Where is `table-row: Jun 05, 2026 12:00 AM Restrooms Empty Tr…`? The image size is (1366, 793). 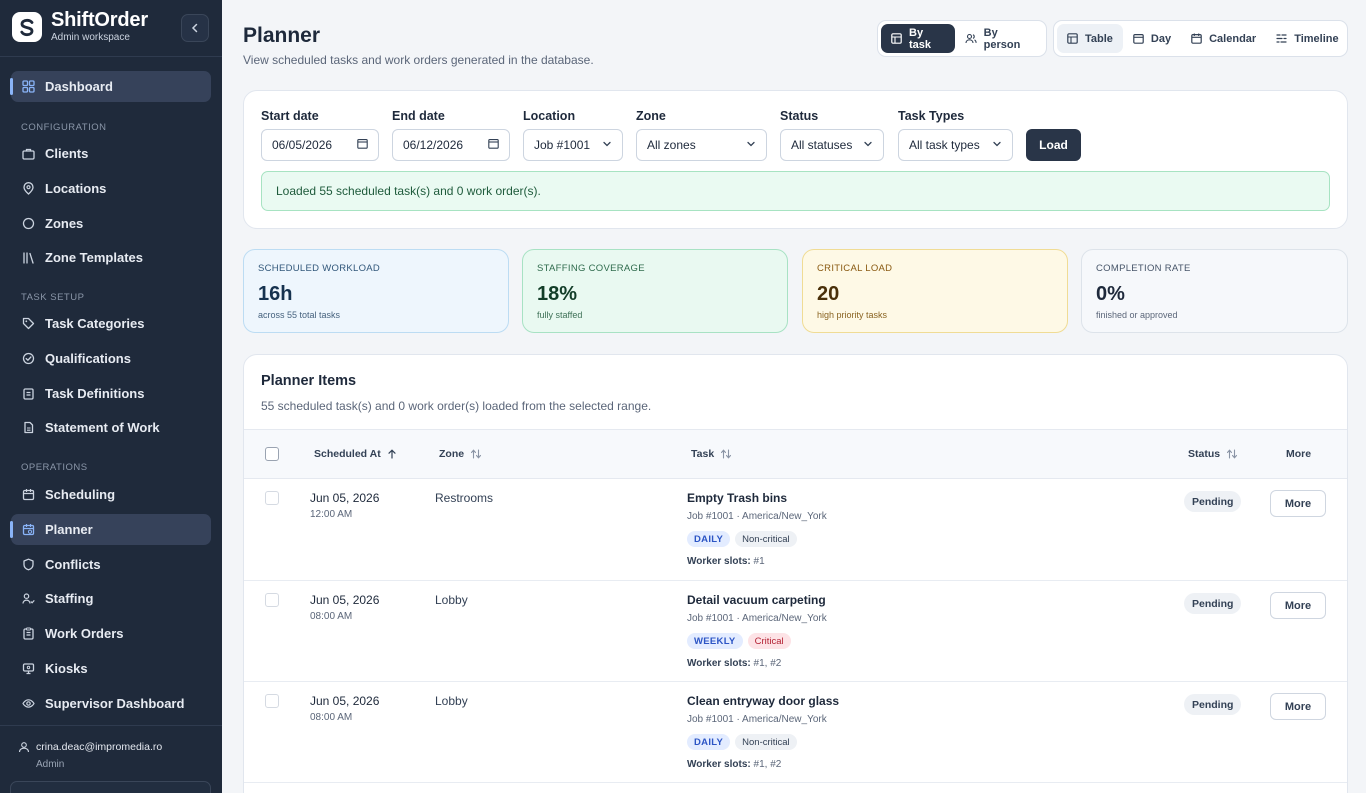 table-row: Jun 05, 2026 12:00 AM Restrooms Empty Tr… is located at coordinates (795, 530).